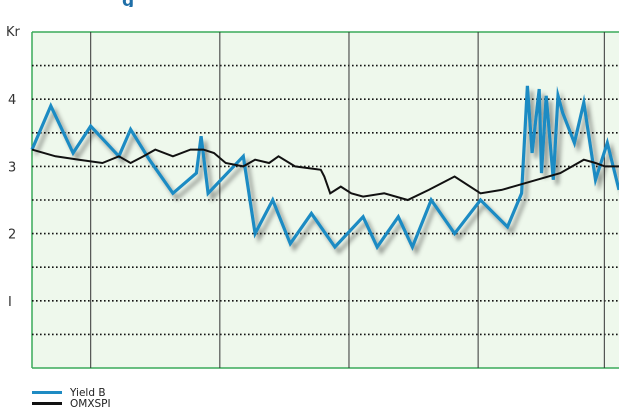 This screenshot has width=619, height=417. Describe the element at coordinates (10, 302) in the screenshot. I see `y-tick-label: I` at that location.